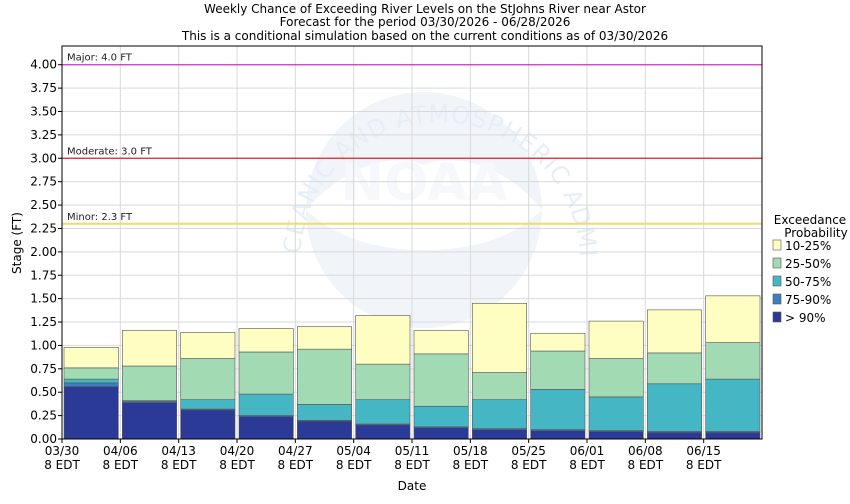  Describe the element at coordinates (178, 451) in the screenshot. I see `x-tick-date: 04/13` at that location.